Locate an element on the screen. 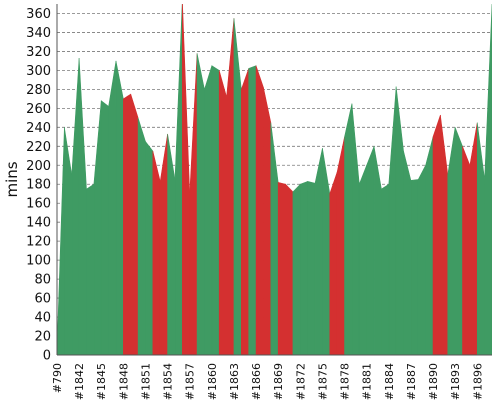  y-tick-label: 60 is located at coordinates (42, 299).